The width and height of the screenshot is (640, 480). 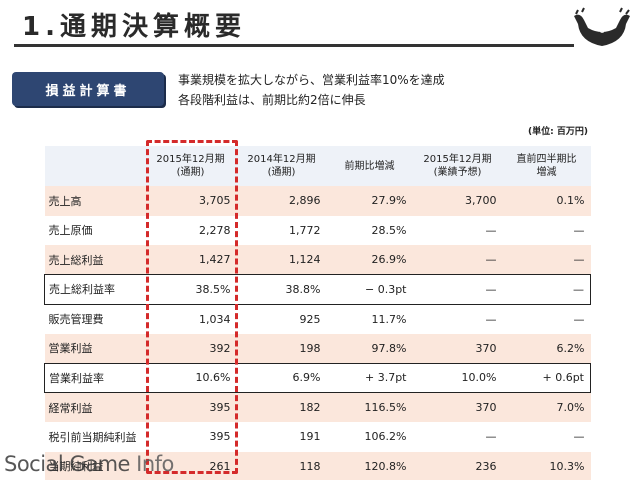 What do you see at coordinates (155, 464) in the screenshot?
I see `watermark-text: Info` at bounding box center [155, 464].